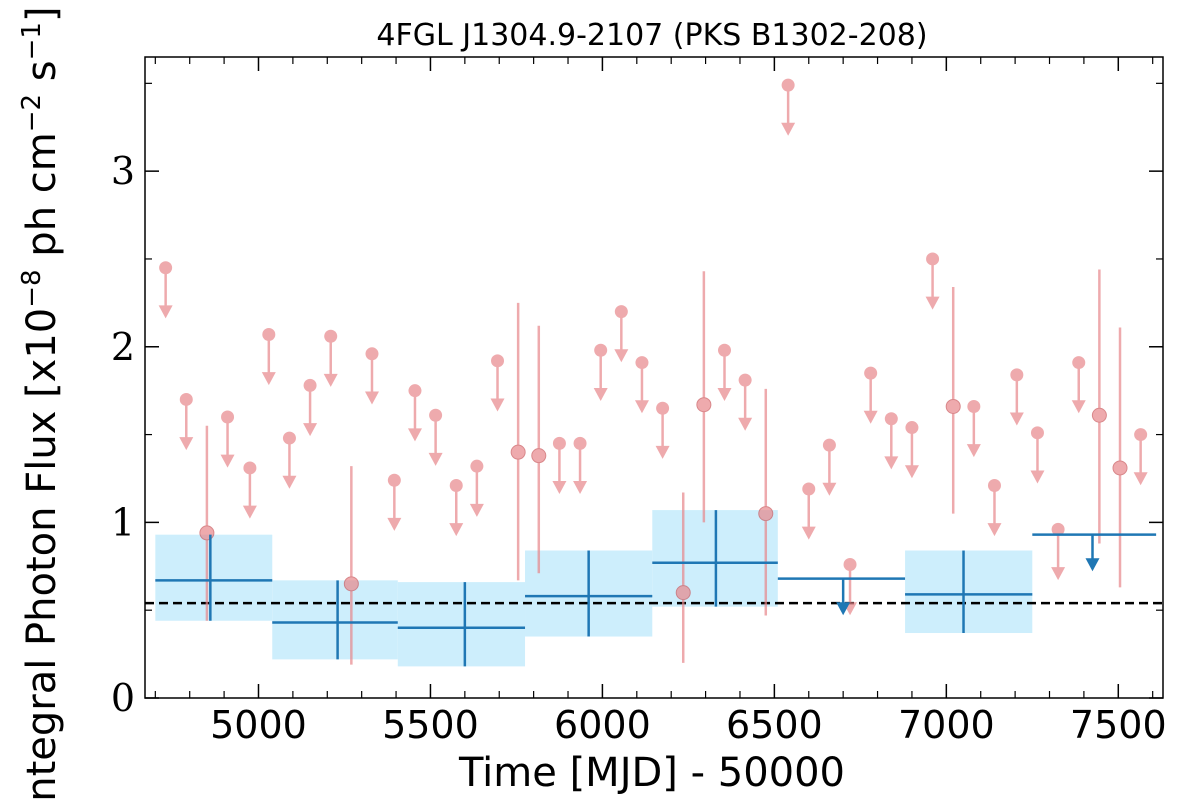  What do you see at coordinates (602, 725) in the screenshot?
I see `x-tick-label: 6000` at bounding box center [602, 725].